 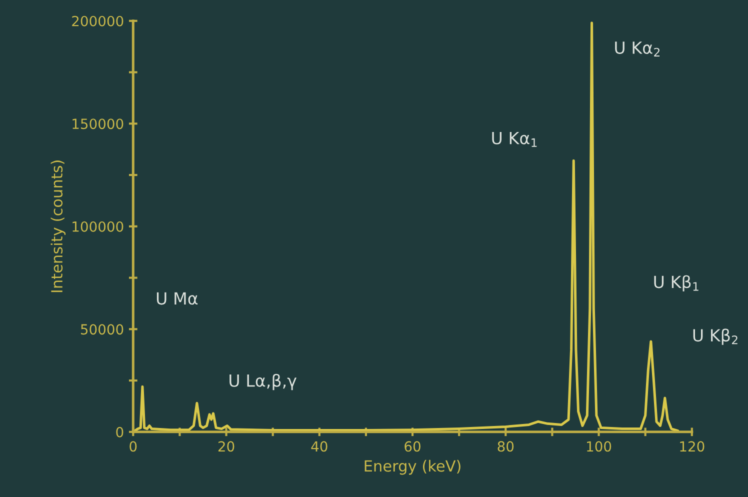 What do you see at coordinates (514, 139) in the screenshot?
I see `annotation: U Kα$_{1}$` at bounding box center [514, 139].